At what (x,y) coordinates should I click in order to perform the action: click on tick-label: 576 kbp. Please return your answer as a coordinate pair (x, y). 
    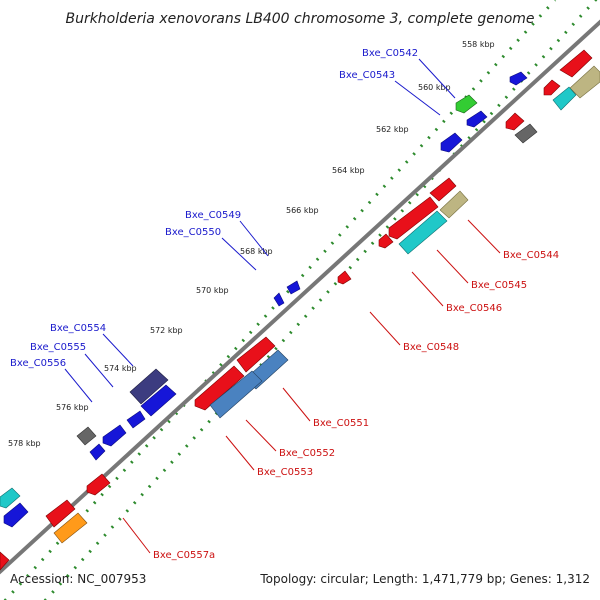
    Looking at the image, I should click on (72, 407).